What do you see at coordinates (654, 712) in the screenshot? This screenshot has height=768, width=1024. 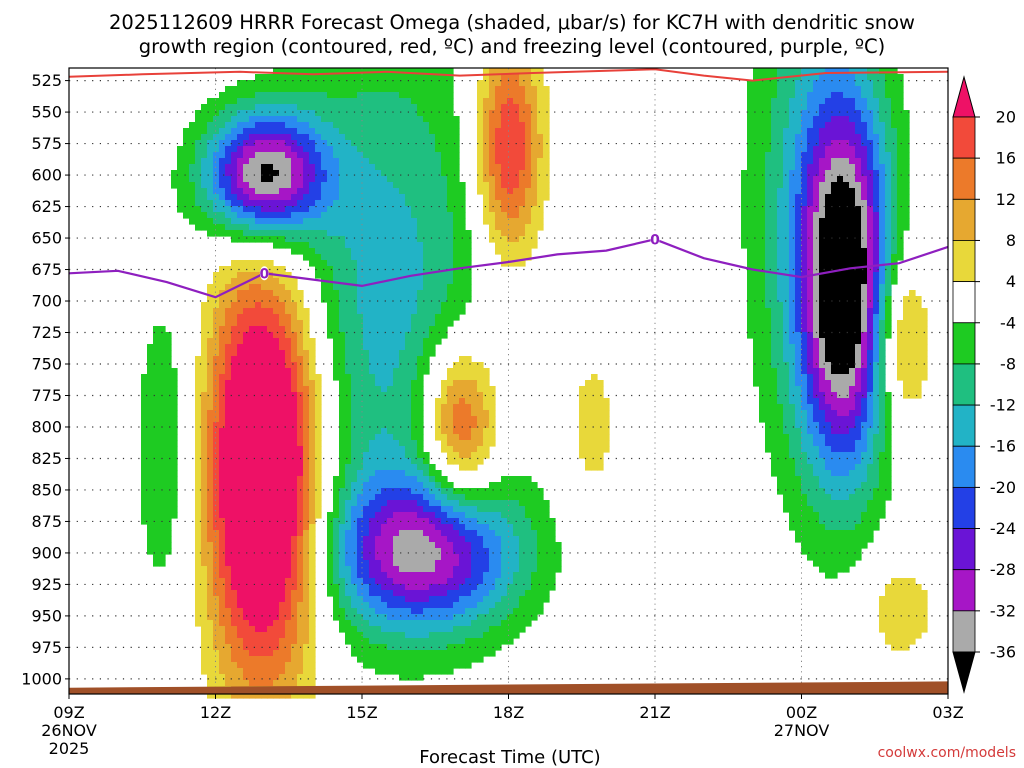 I see `x-tick-21Z: 21Z` at bounding box center [654, 712].